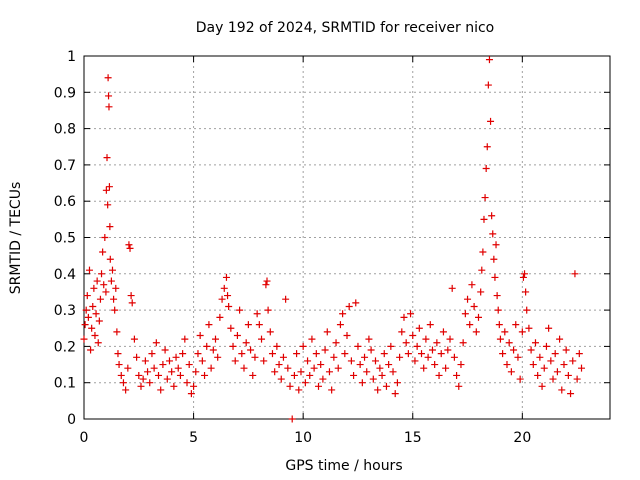 The image size is (640, 480). Describe the element at coordinates (65, 384) in the screenshot. I see `y-tick-label: 0.1` at that location.